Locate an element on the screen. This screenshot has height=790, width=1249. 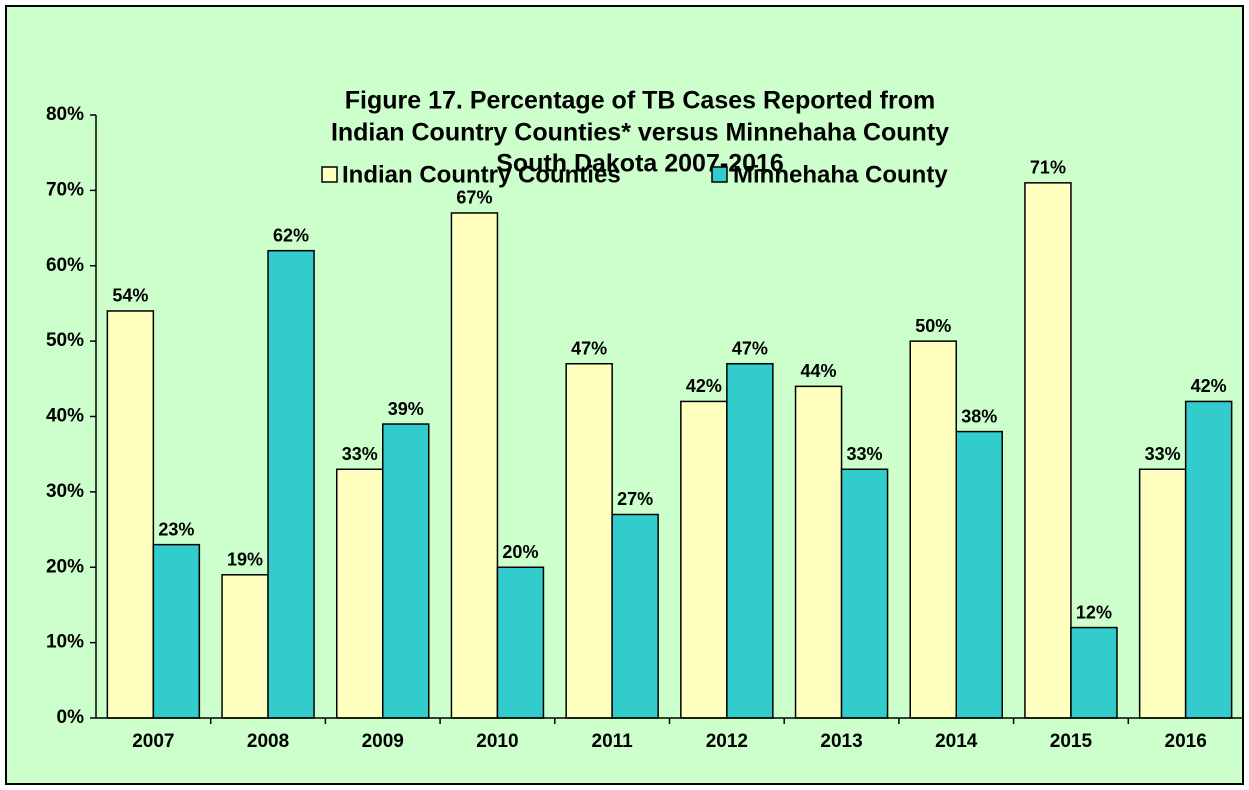
value-label: 12% is located at coordinates (1094, 612).